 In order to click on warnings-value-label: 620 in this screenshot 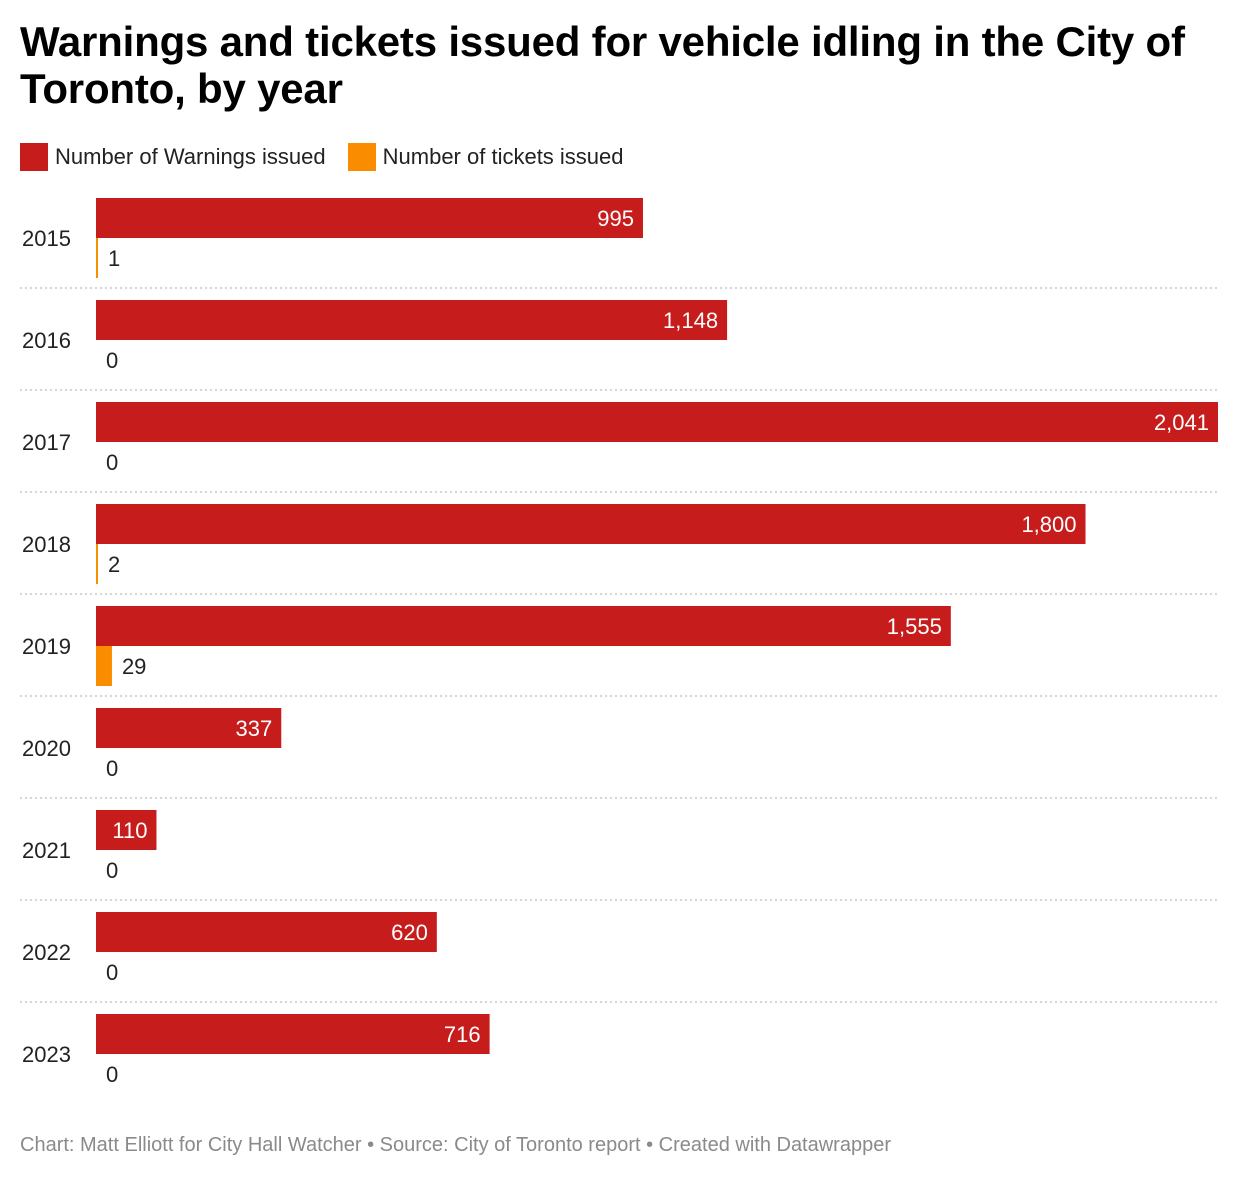, I will do `click(409, 932)`.